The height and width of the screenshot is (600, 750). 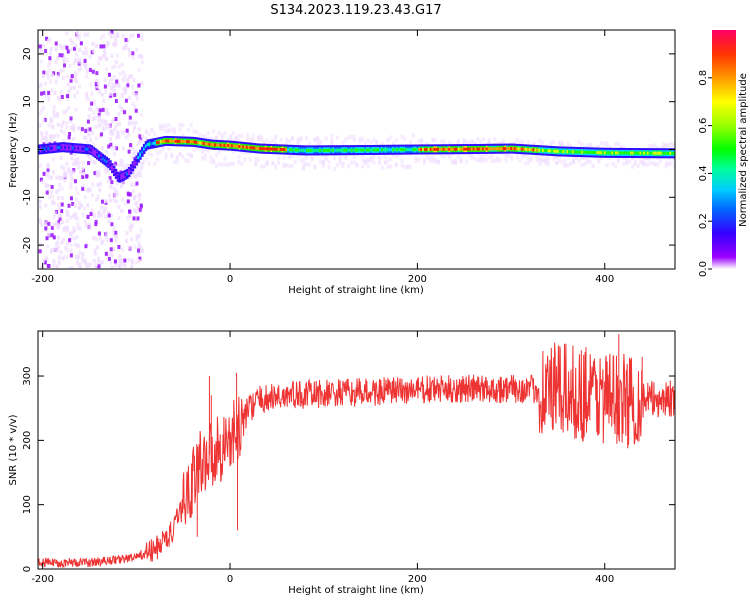 I want to click on snr-y-tick-label: 200, so click(x=27, y=440).